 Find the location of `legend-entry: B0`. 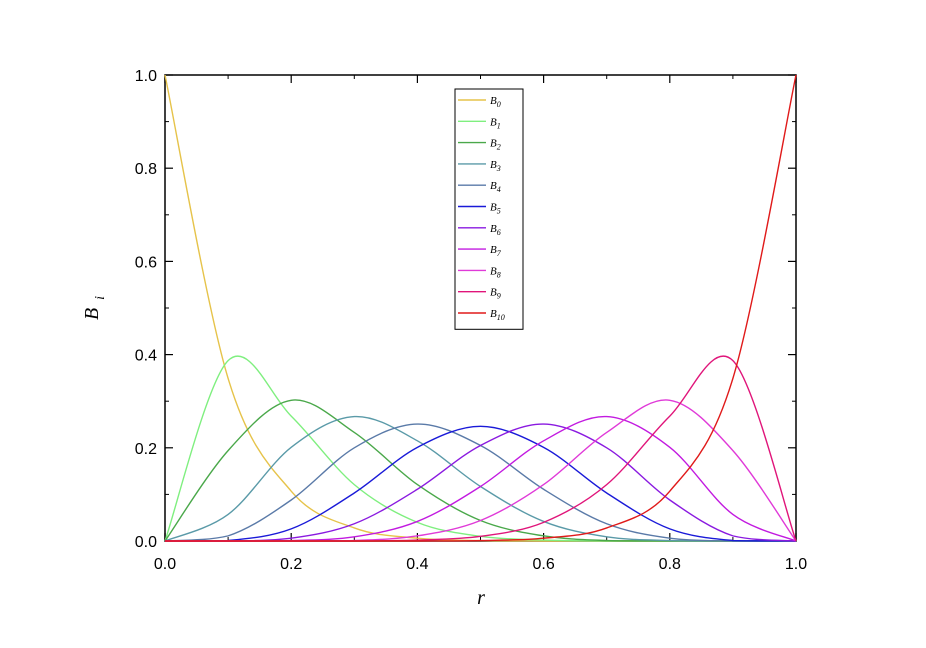

legend-entry: B0 is located at coordinates (495, 102).